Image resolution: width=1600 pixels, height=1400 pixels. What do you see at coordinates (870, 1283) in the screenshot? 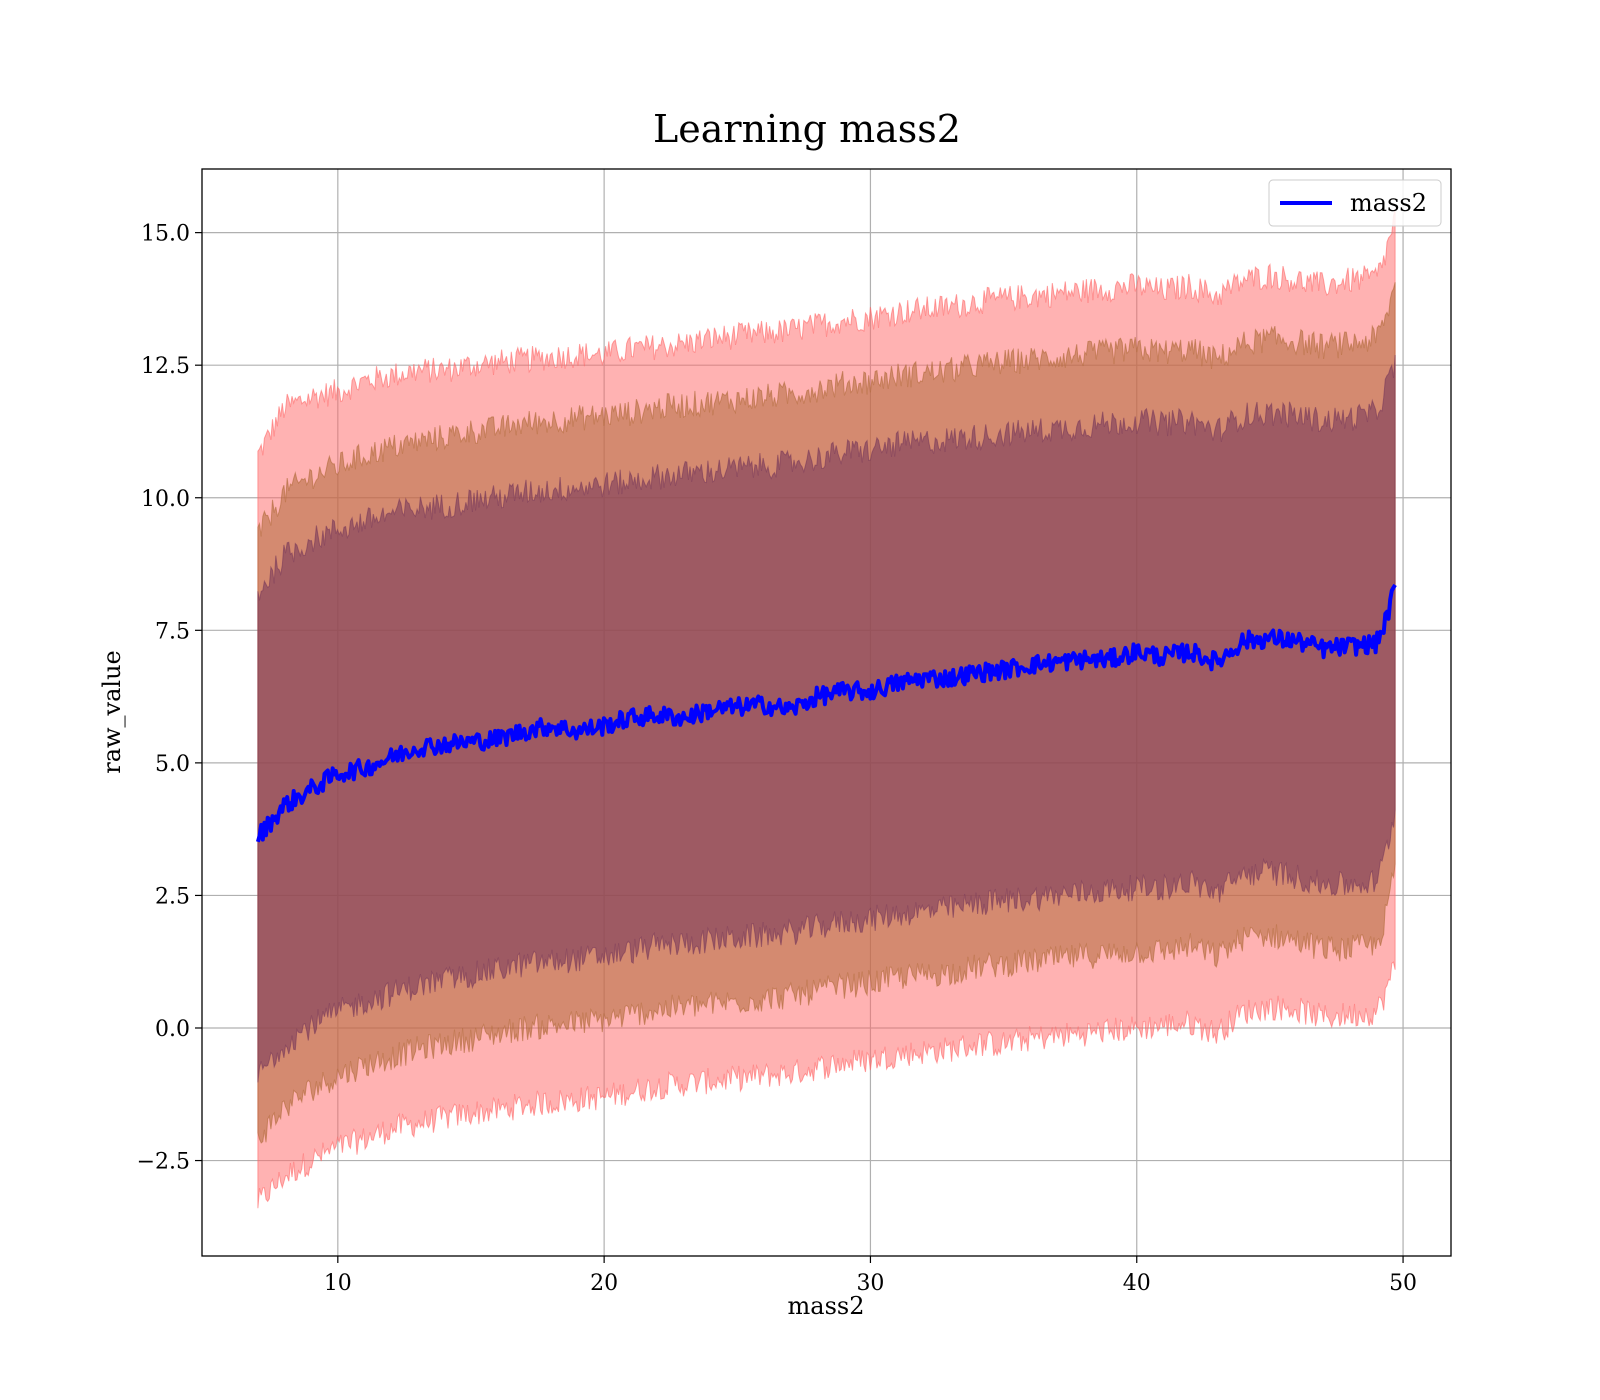
I see `x-tick-label-2: 30` at bounding box center [870, 1283].